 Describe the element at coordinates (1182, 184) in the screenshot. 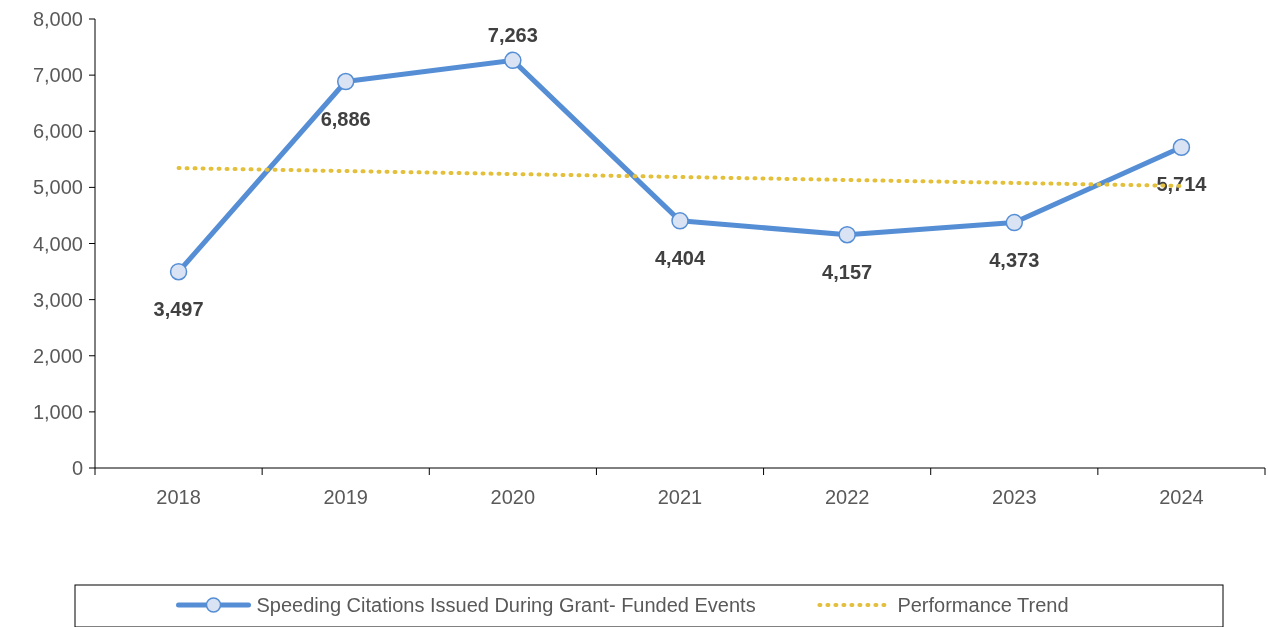

I see `data-label: 5,714` at that location.